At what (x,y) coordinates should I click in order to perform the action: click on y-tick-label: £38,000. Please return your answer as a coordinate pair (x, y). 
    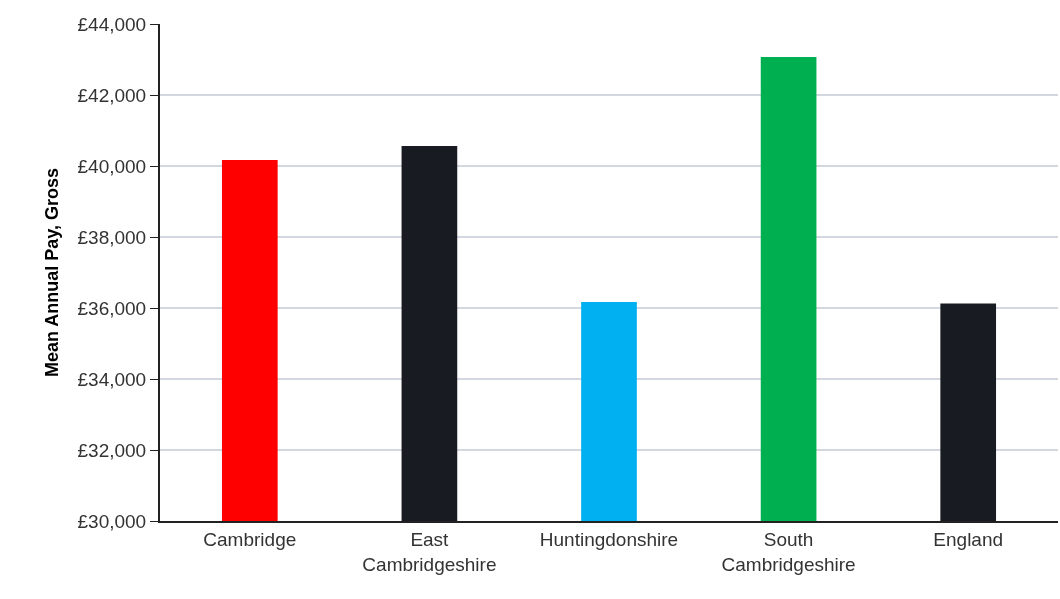
    Looking at the image, I should click on (112, 237).